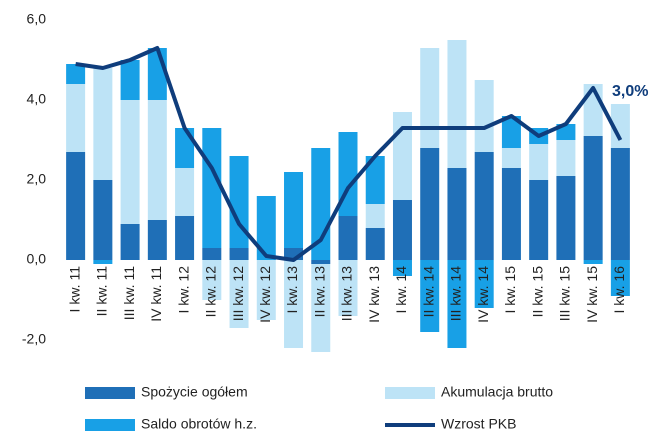  I want to click on annotation: 3,0%, so click(630, 91).